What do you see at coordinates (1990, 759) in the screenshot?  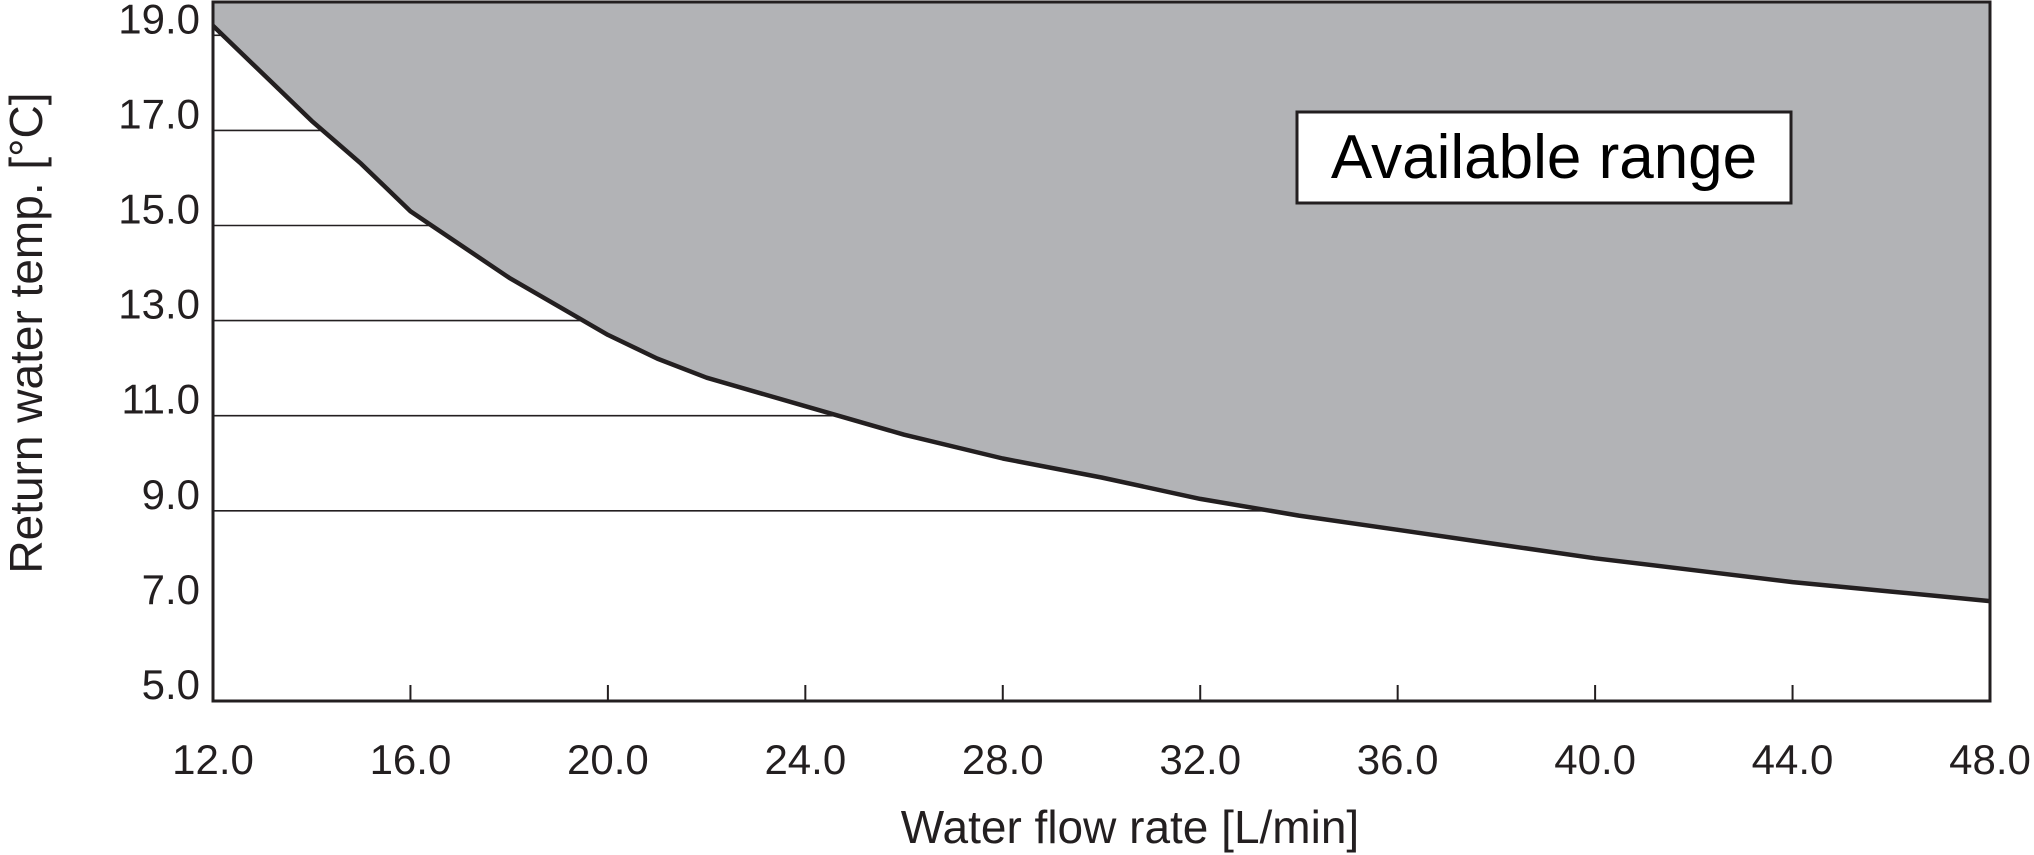 I see `x-tick-label: 48.0` at bounding box center [1990, 759].